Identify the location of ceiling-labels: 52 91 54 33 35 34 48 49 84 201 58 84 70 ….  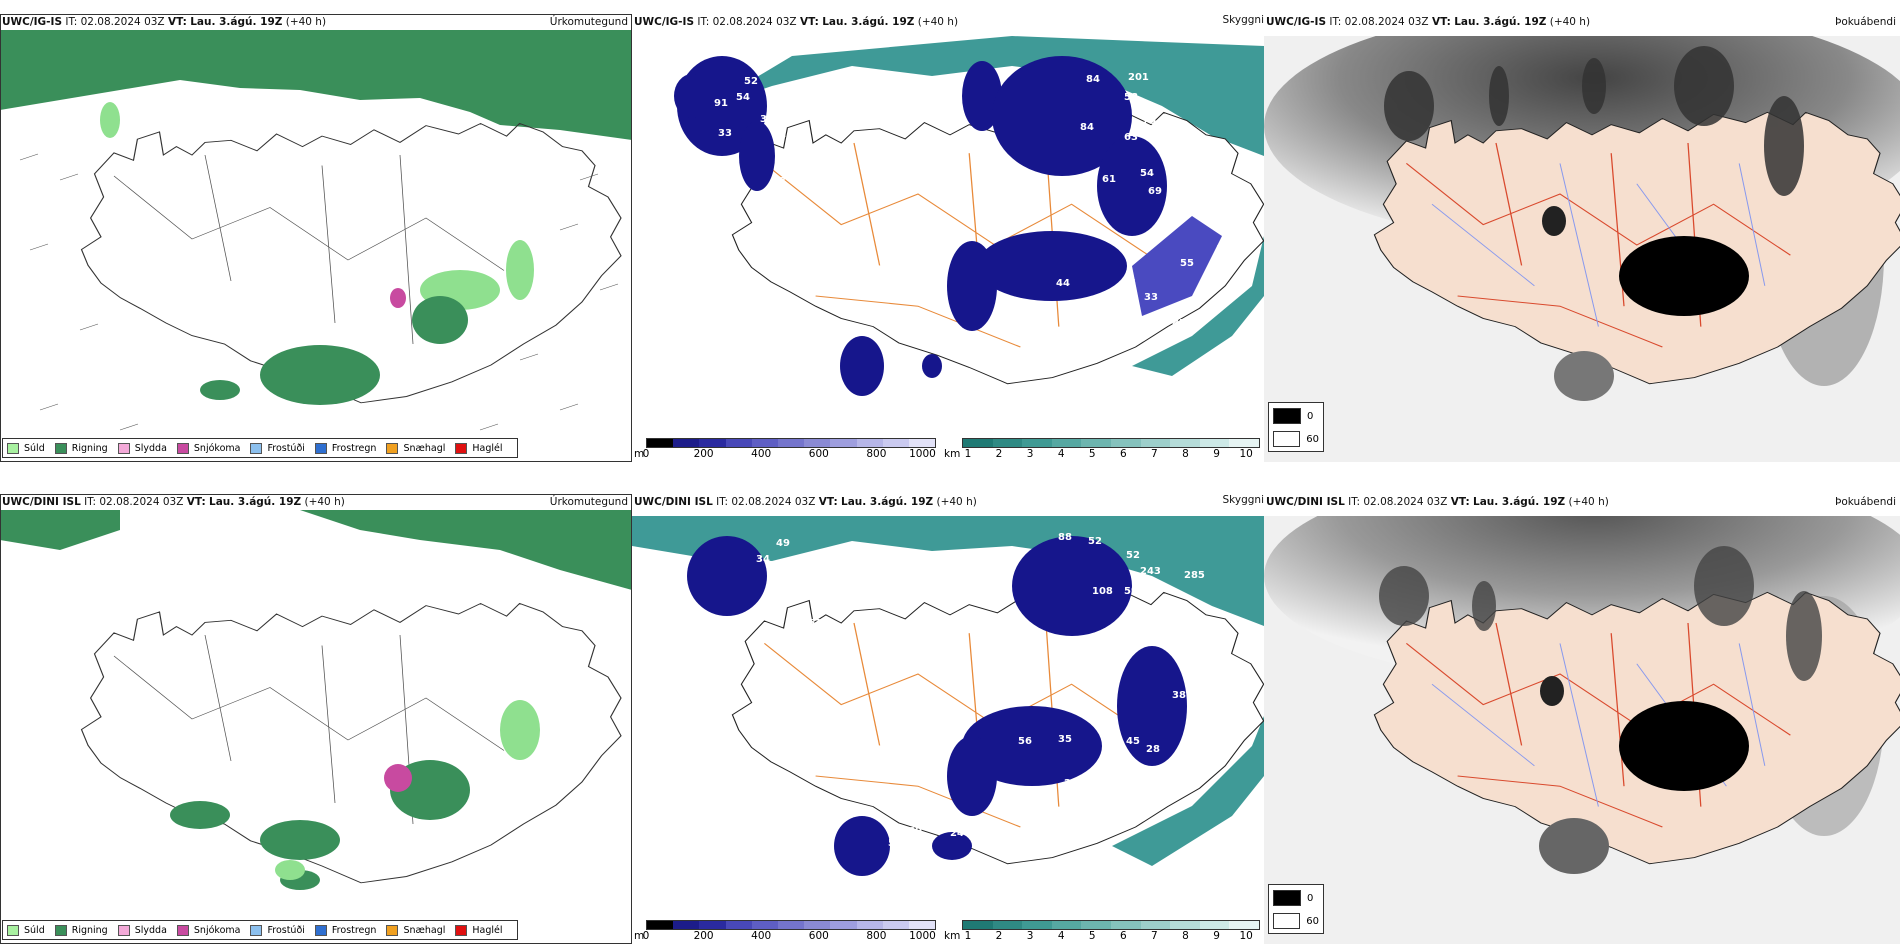
(948, 234).